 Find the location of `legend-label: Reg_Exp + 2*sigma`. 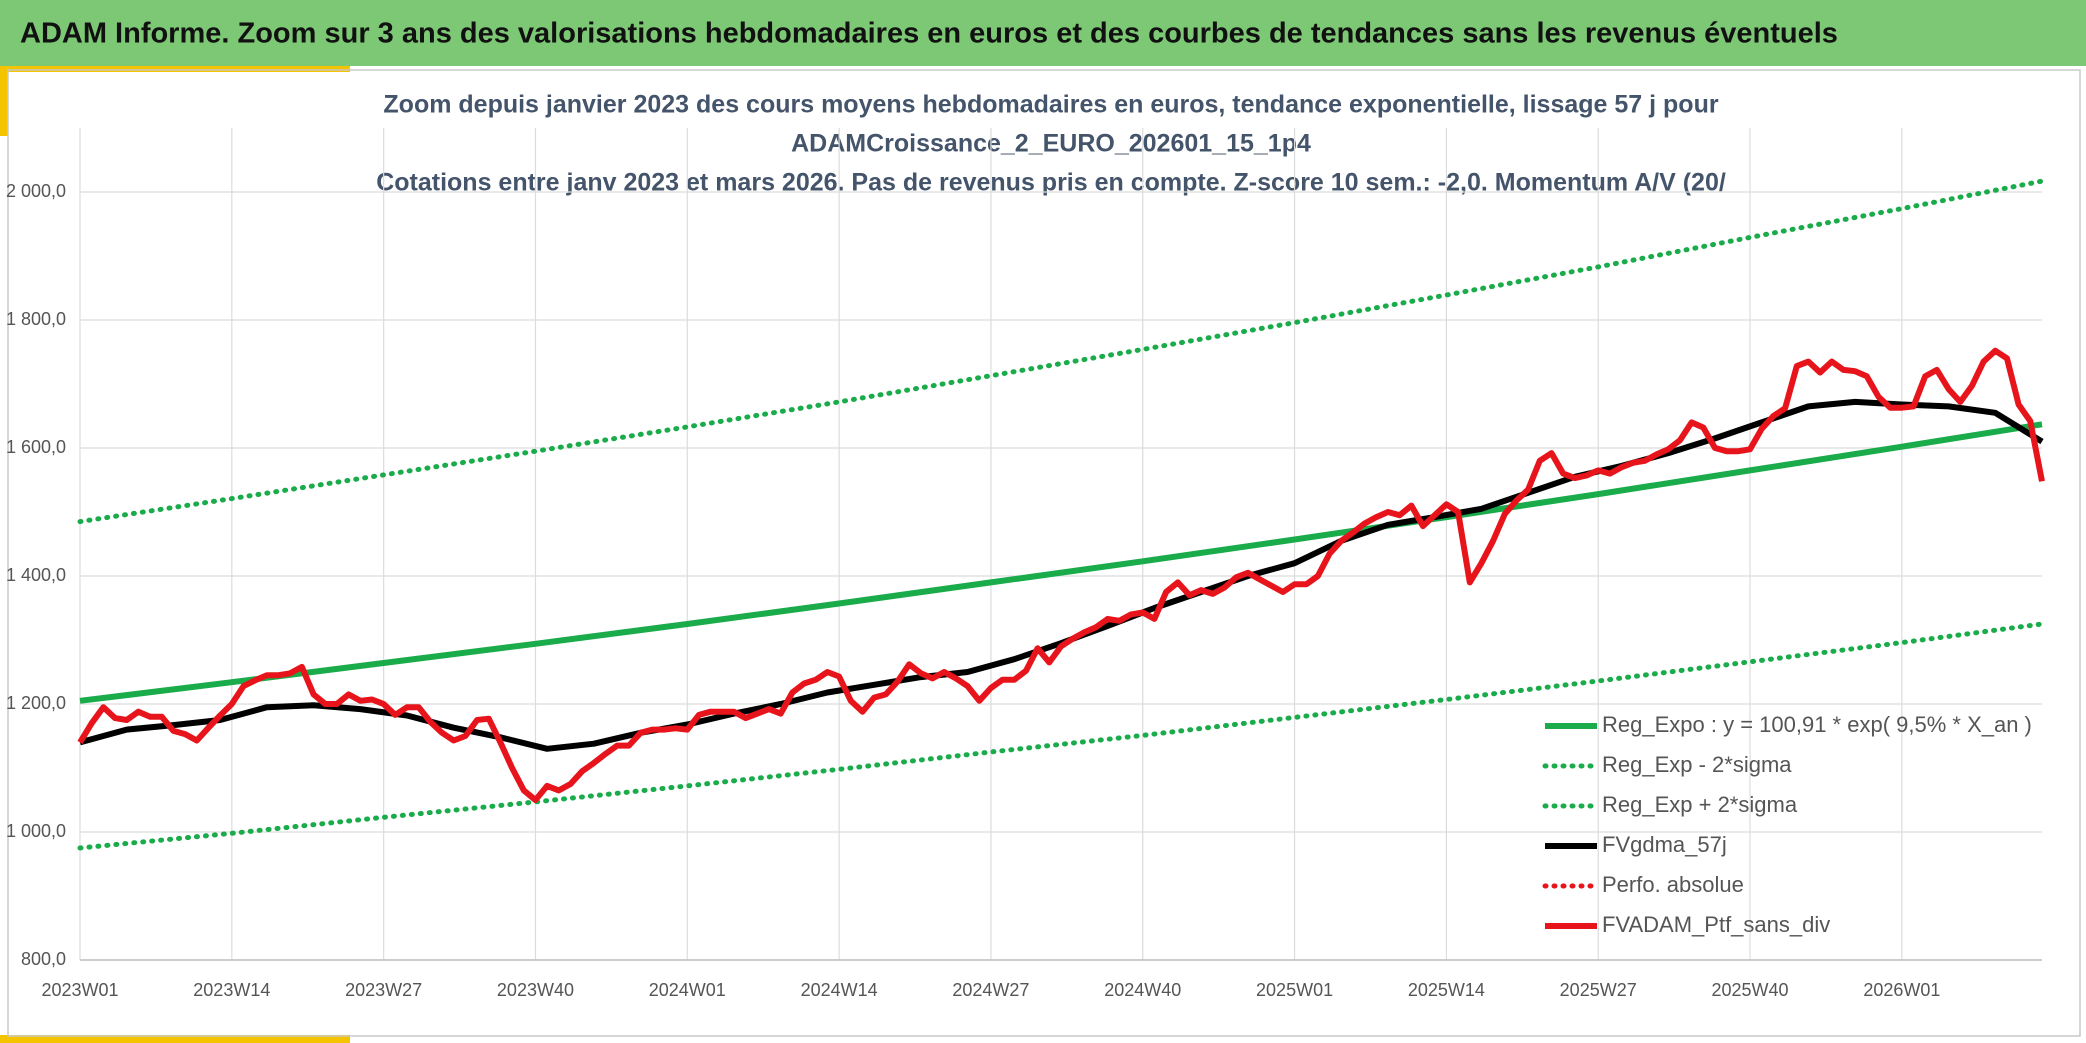

legend-label: Reg_Exp + 2*sigma is located at coordinates (1700, 804).